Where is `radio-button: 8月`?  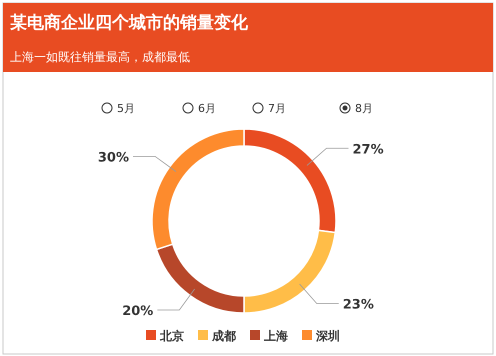
radio-button: 8月 is located at coordinates (356, 108).